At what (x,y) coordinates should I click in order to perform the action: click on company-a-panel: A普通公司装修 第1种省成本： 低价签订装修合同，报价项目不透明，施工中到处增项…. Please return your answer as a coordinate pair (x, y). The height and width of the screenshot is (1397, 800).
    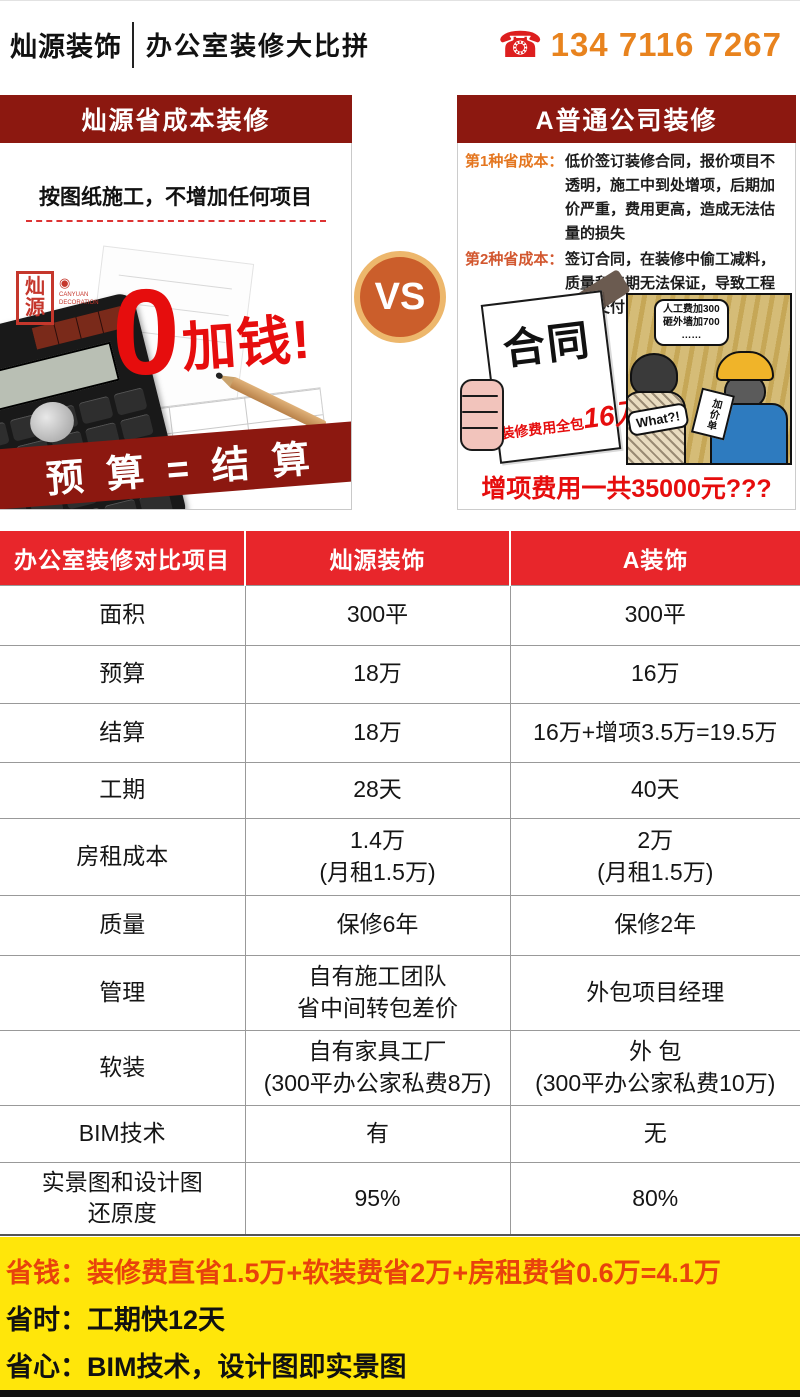
    Looking at the image, I should click on (626, 302).